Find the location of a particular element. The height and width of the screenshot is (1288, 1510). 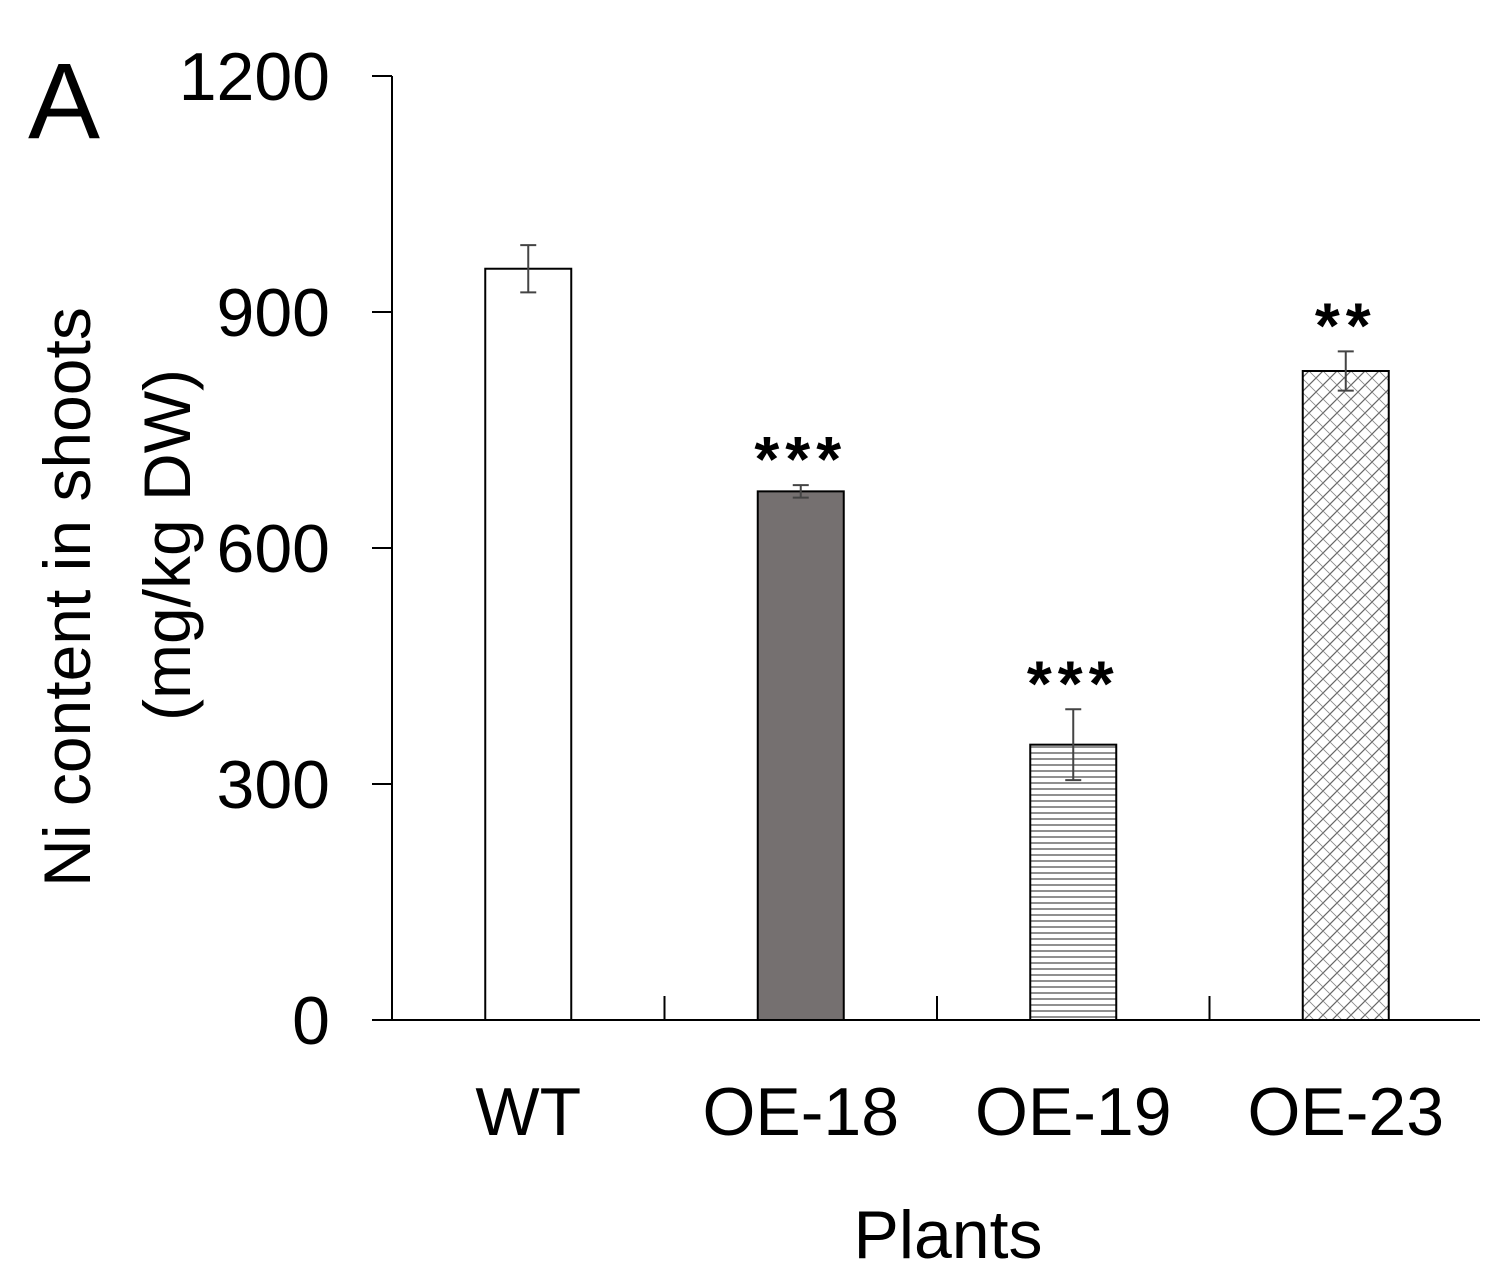

y-tick-label: 1200 is located at coordinates (254, 77).